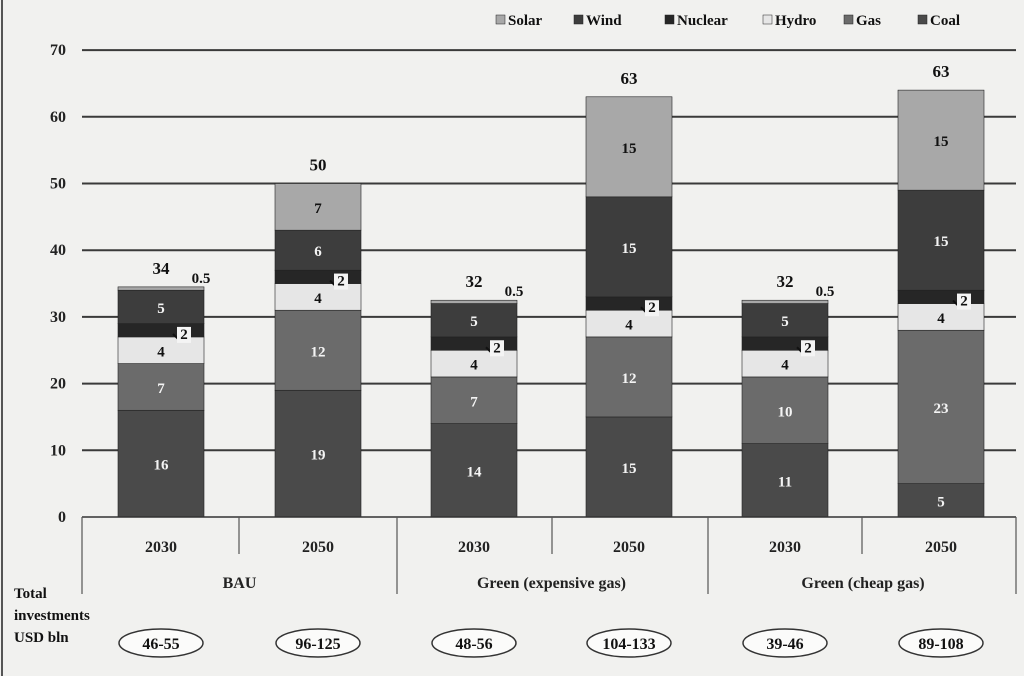 This screenshot has height=676, width=1024. Describe the element at coordinates (58, 384) in the screenshot. I see `y-tick-label: 20` at that location.